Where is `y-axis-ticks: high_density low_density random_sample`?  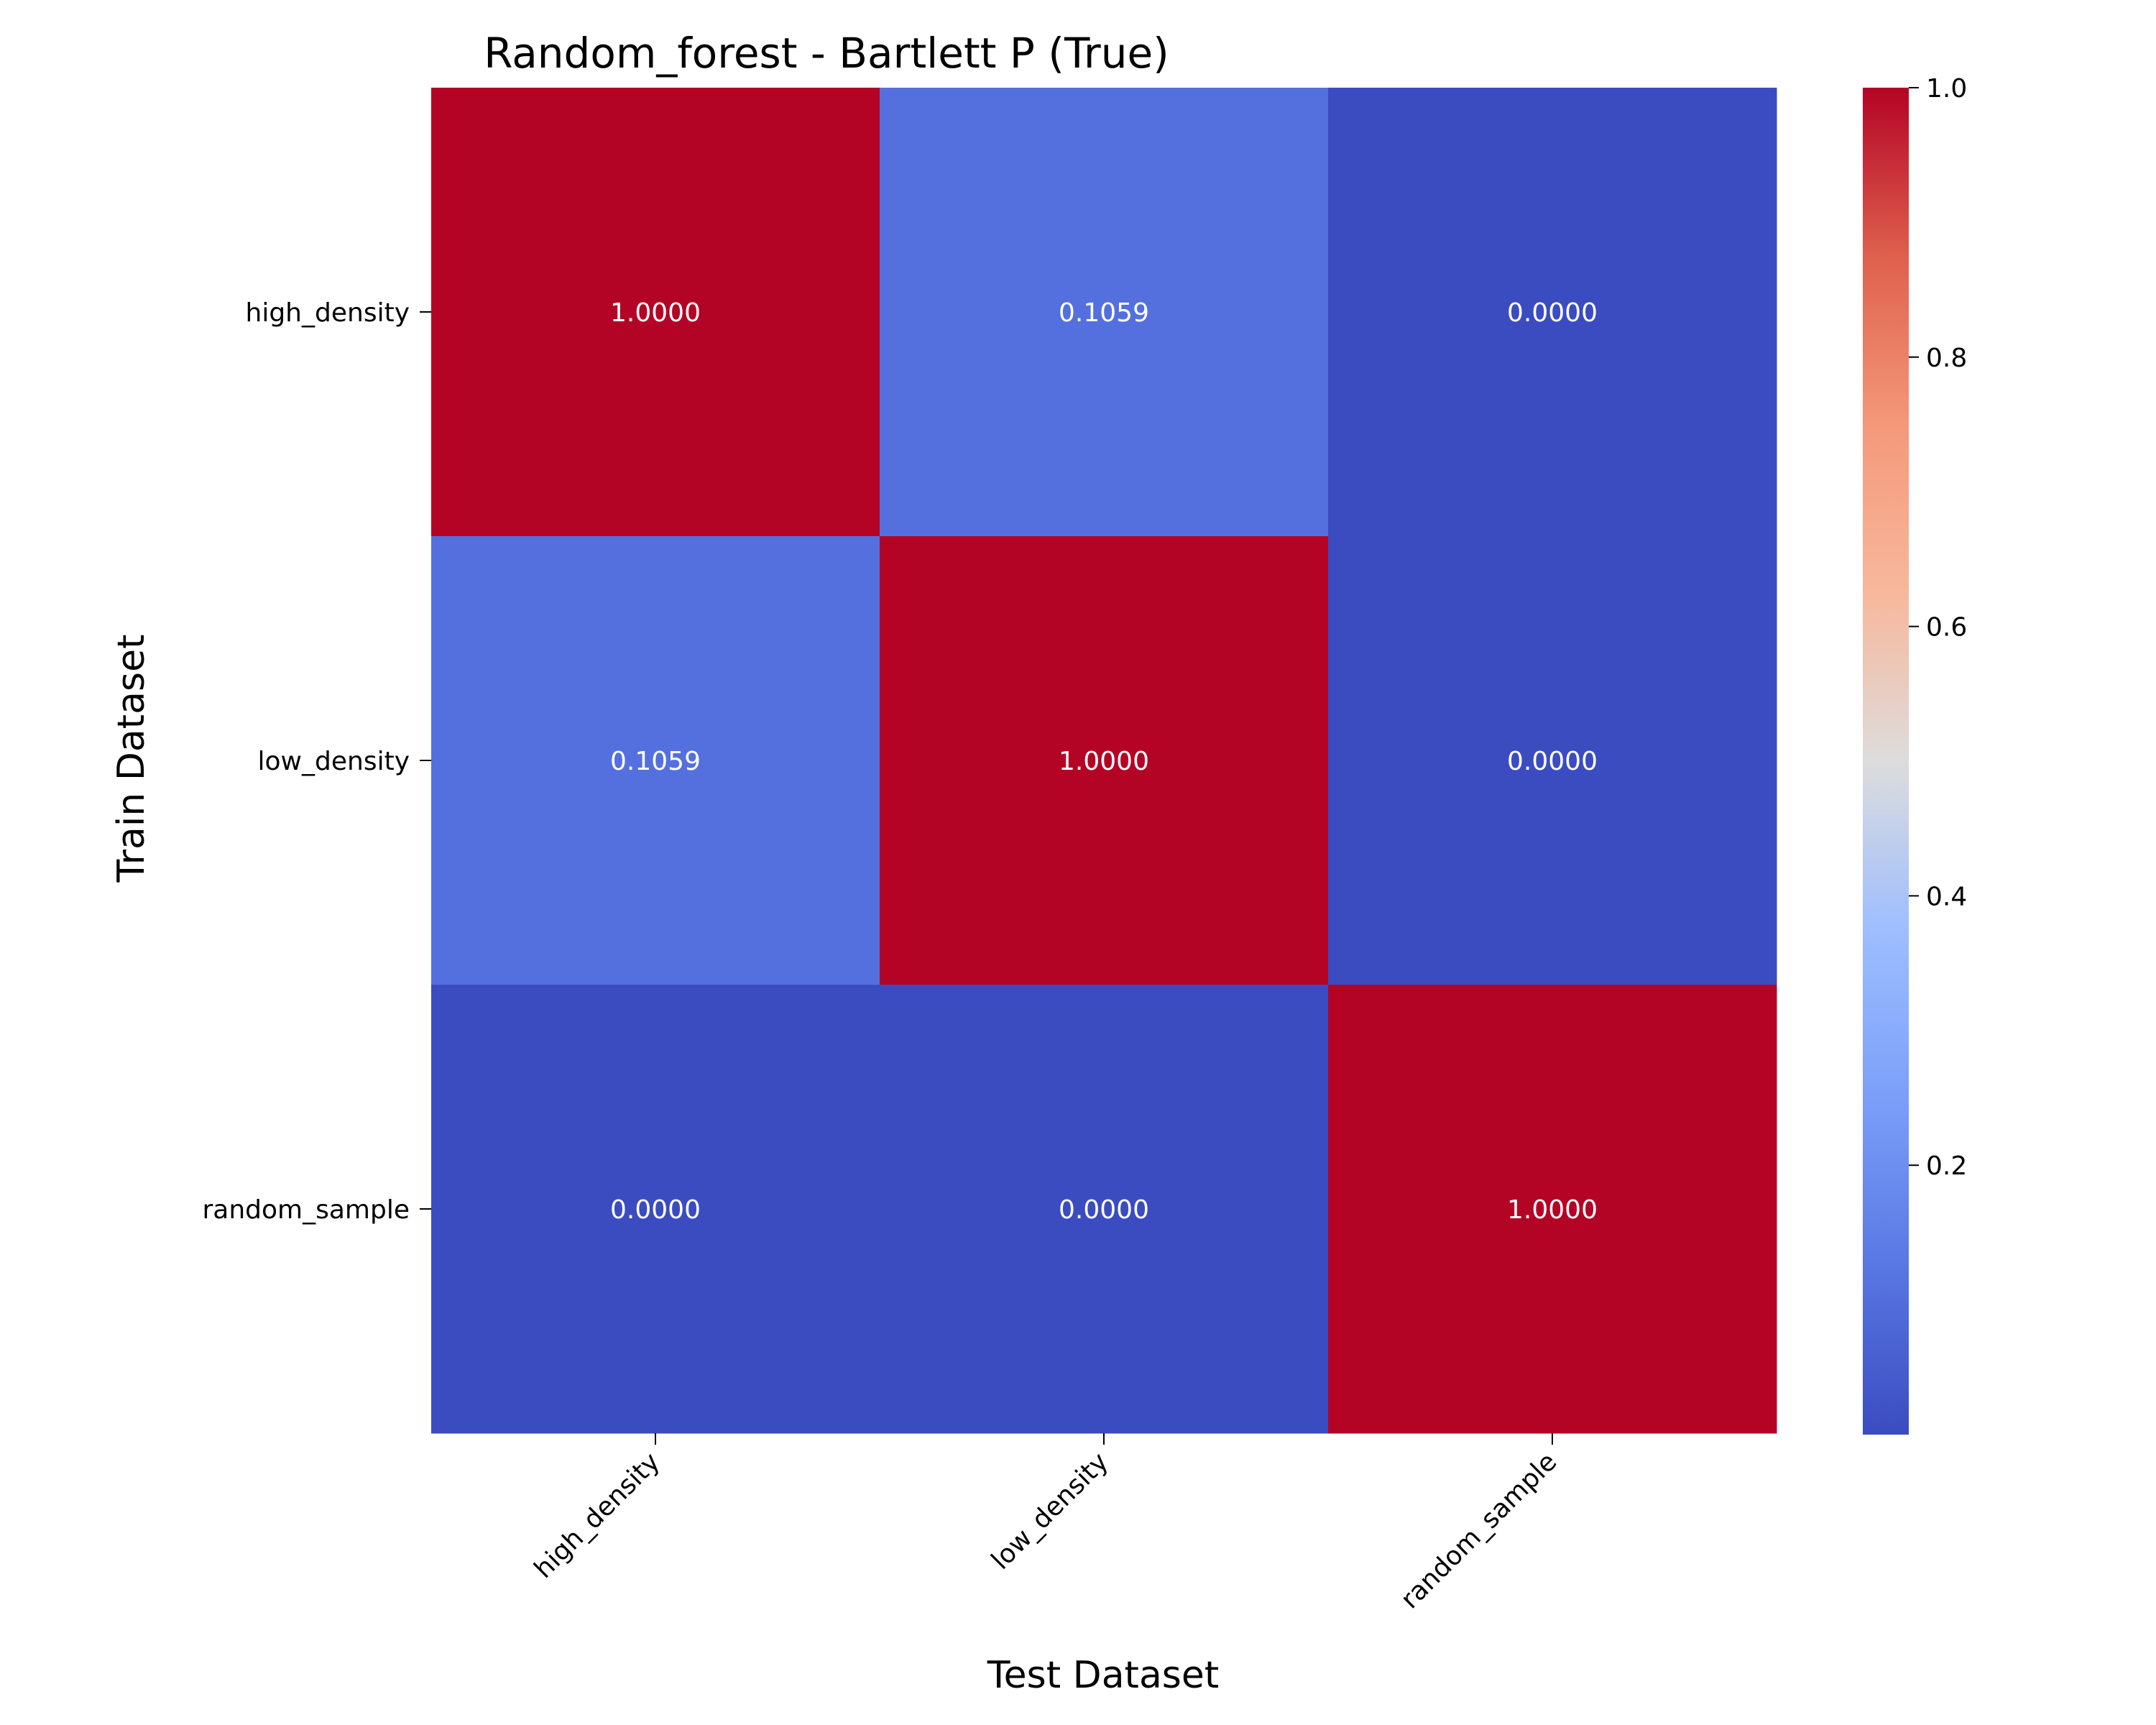
y-axis-ticks: high_density low_density random_sample is located at coordinates (316, 761).